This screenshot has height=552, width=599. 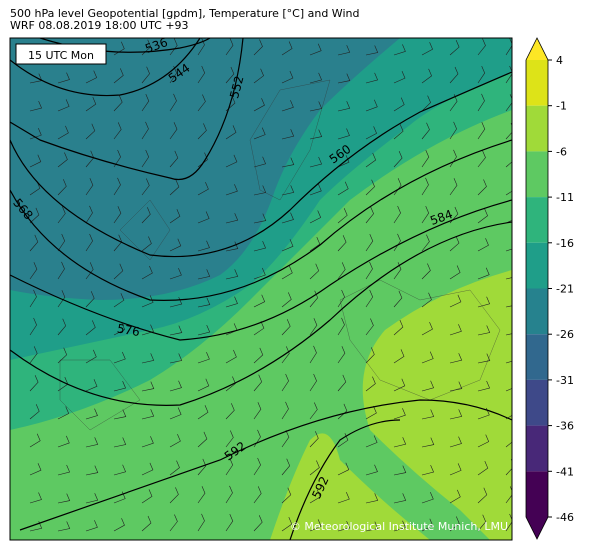 I want to click on colorbar-over, so click(x=537, y=49).